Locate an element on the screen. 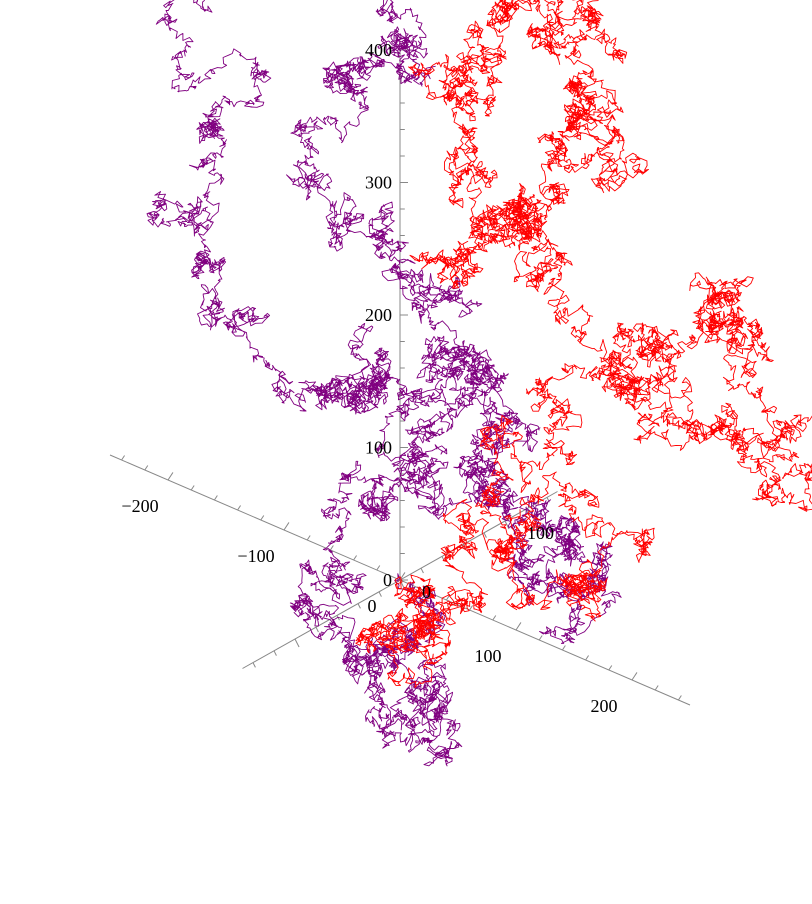 The height and width of the screenshot is (904, 812). x-tick-label: 0 is located at coordinates (372, 606).